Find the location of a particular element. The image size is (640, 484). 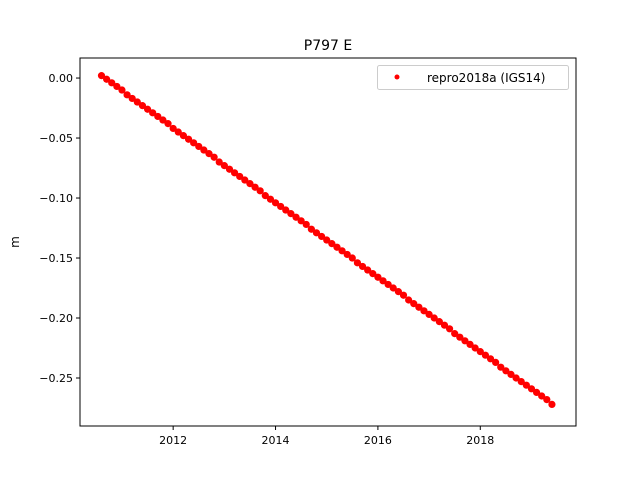

x-tick-label: 2016 is located at coordinates (378, 440).